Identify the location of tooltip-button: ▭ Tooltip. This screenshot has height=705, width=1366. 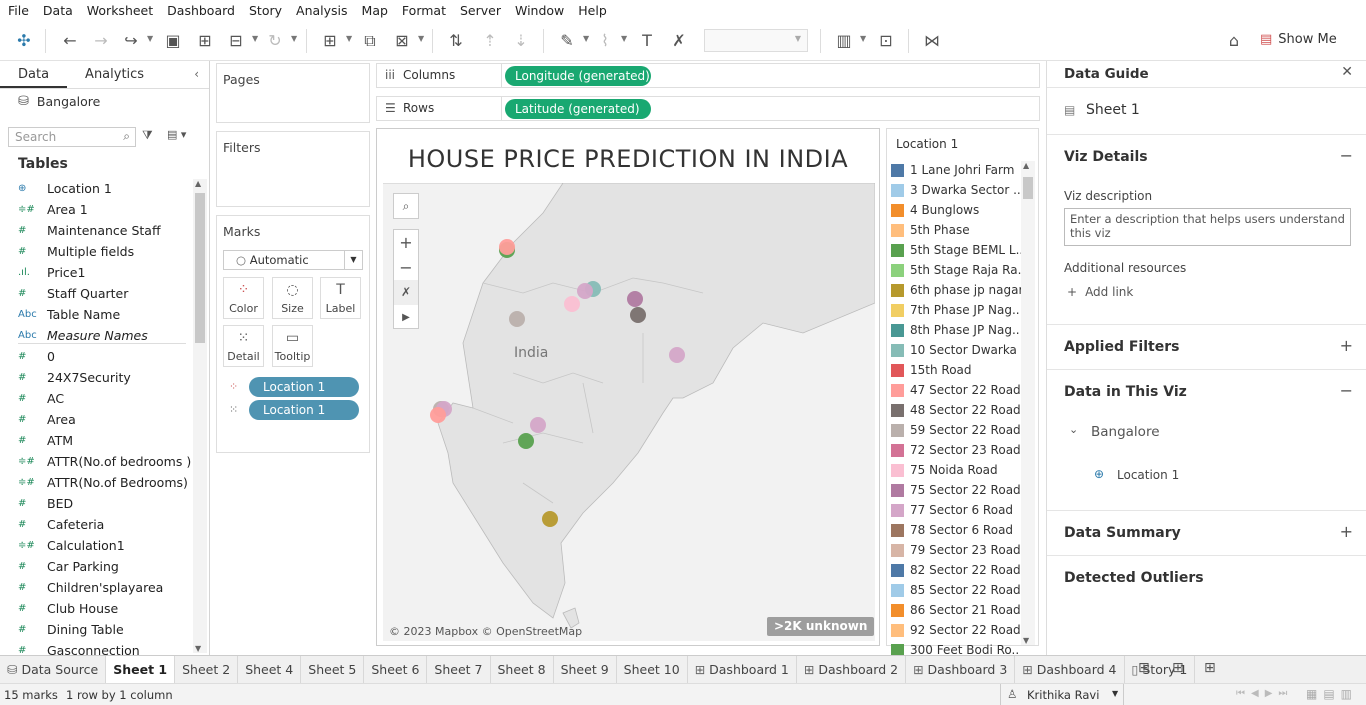
(292, 346).